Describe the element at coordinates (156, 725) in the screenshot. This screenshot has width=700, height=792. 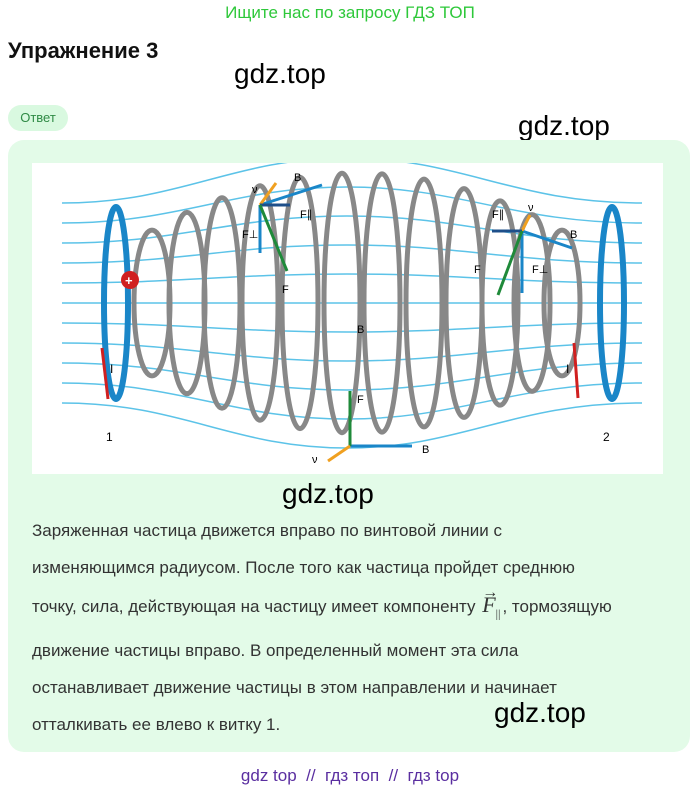
I see `answer-line: отталкивать ее влево к витку 1.` at that location.